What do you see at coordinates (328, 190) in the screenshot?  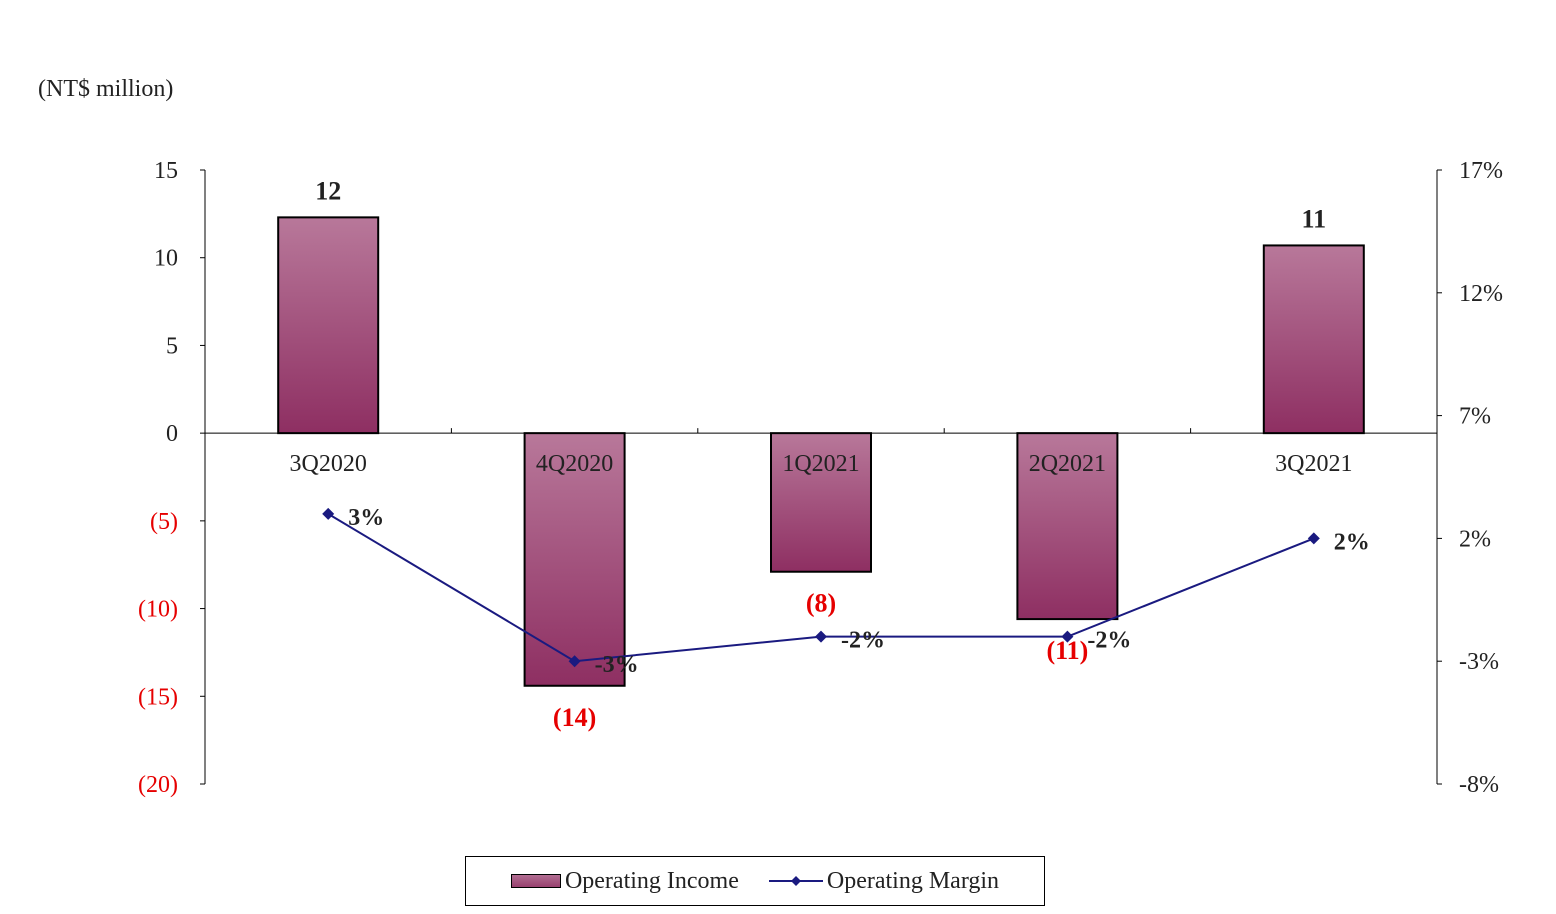 I see `bar-data-label: 12` at bounding box center [328, 190].